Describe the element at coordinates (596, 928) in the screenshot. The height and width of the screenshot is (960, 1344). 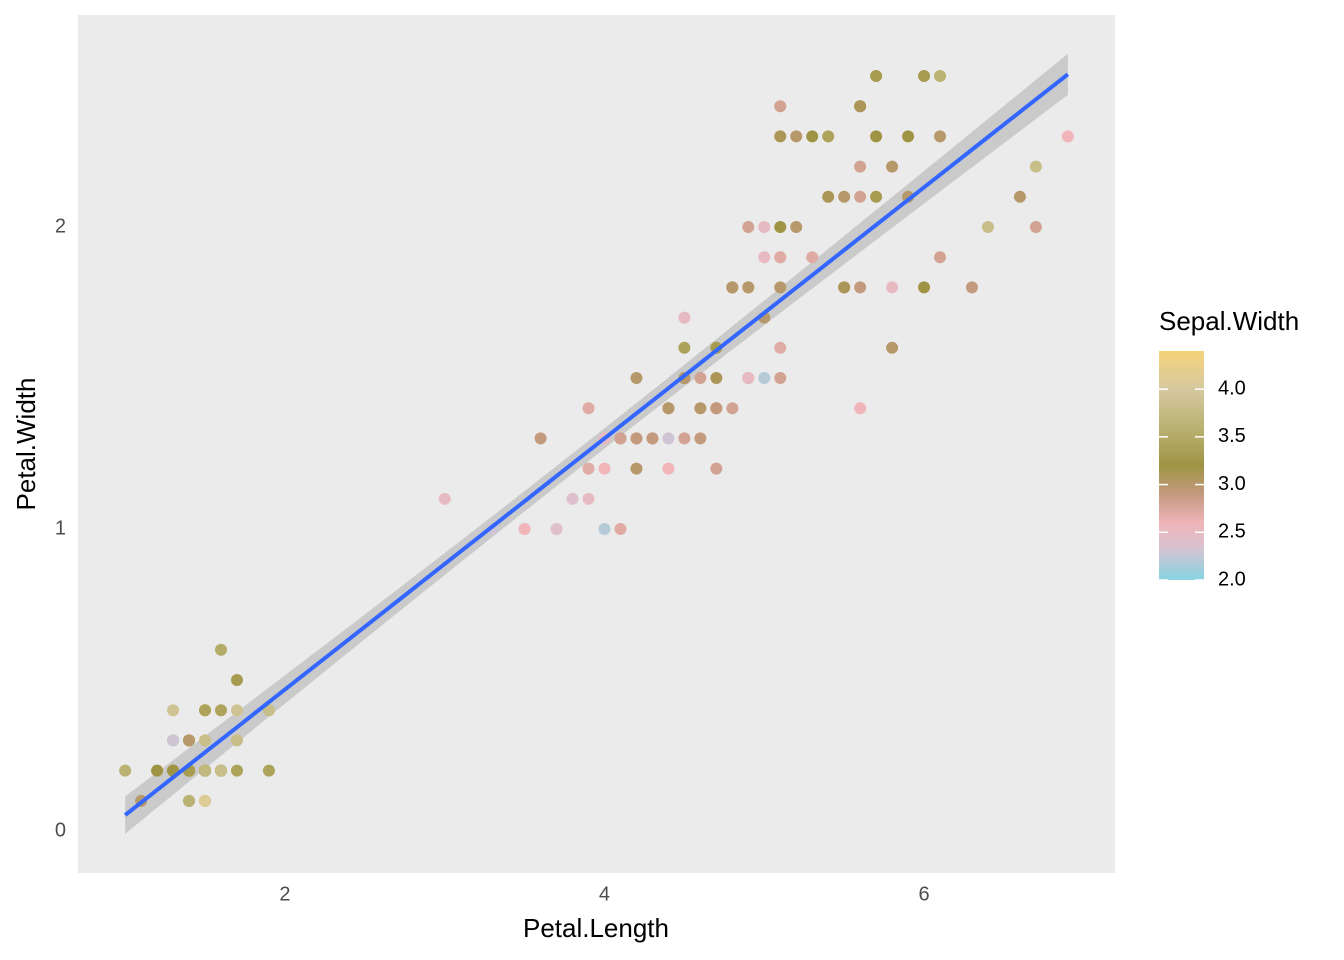
I see `x-axis-title: Petal.Length` at that location.